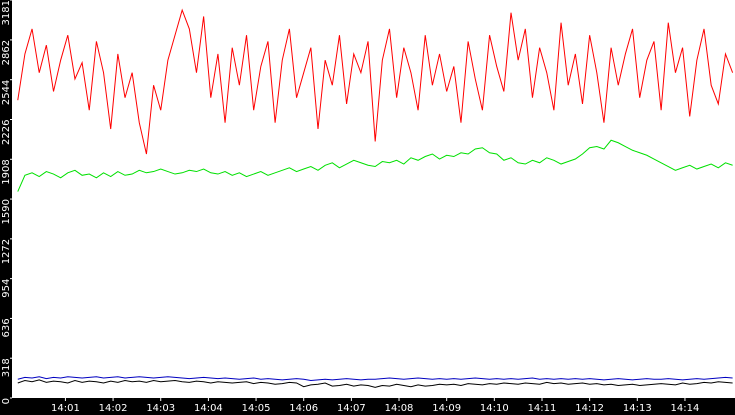 The height and width of the screenshot is (415, 735). What do you see at coordinates (542, 408) in the screenshot?
I see `x-tick-label: 14:11` at bounding box center [542, 408].